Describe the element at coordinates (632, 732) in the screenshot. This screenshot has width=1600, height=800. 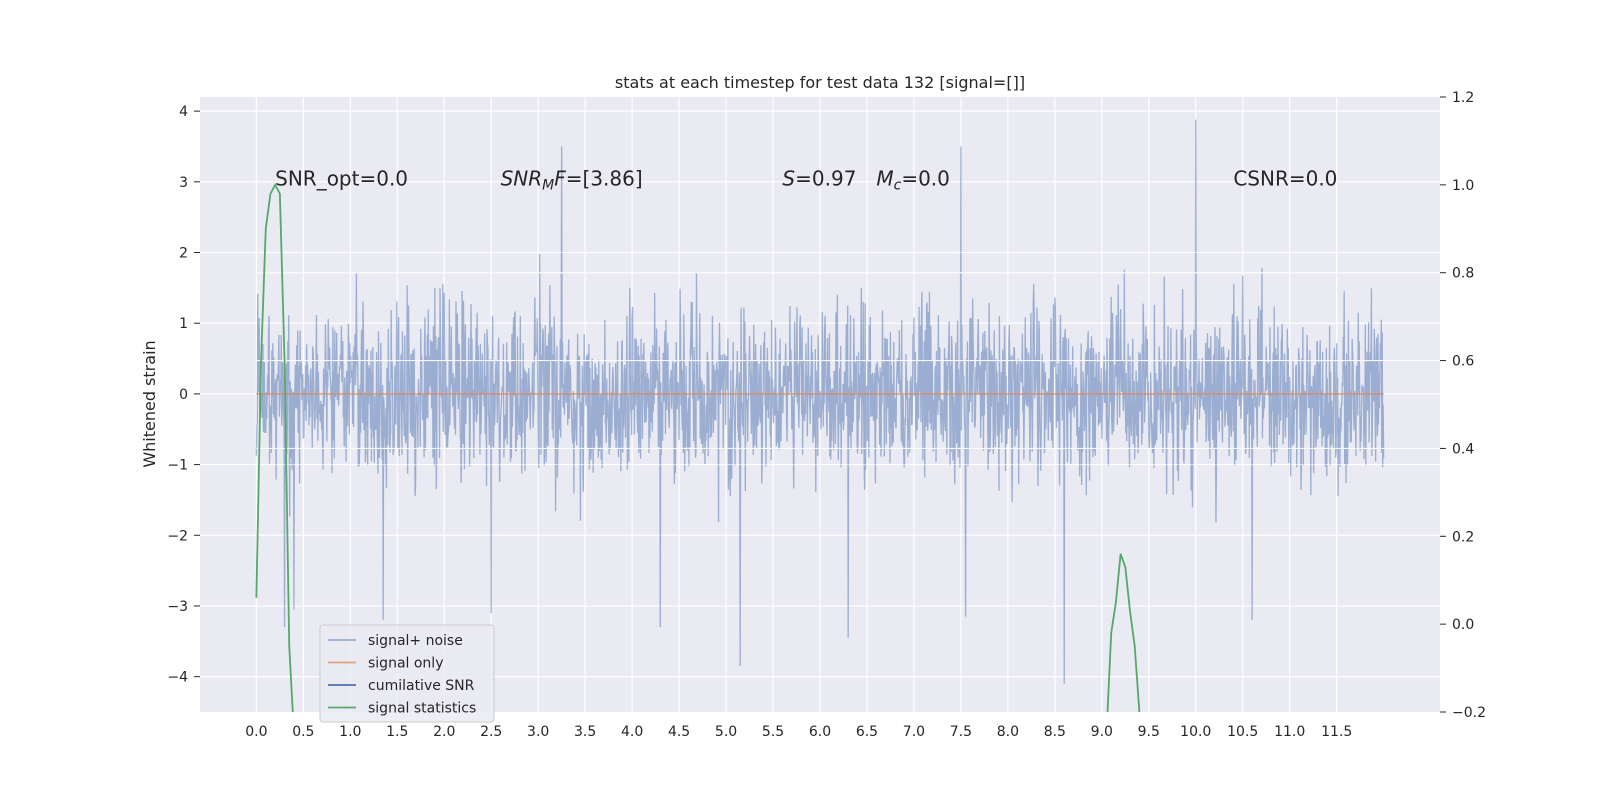
I see `x-tick-label: 4.0` at that location.